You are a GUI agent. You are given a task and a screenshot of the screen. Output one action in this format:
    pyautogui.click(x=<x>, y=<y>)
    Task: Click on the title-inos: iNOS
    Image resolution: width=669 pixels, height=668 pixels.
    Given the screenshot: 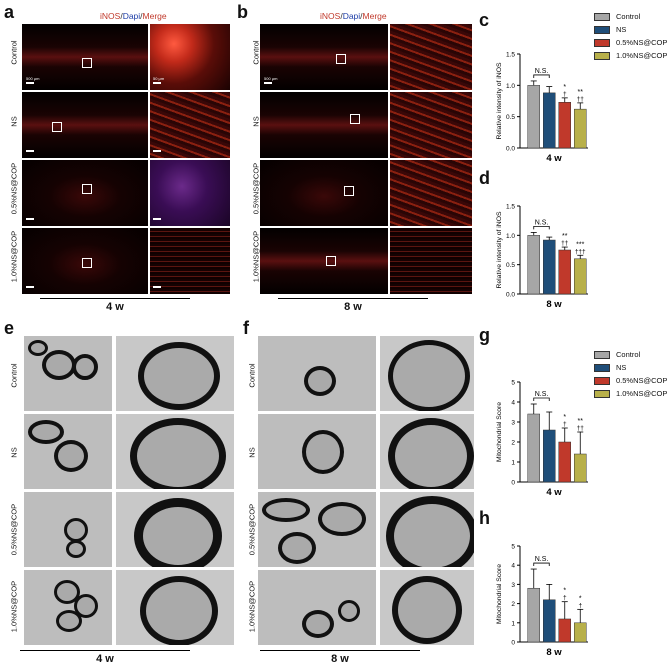 What is the action you would take?
    pyautogui.click(x=330, y=16)
    